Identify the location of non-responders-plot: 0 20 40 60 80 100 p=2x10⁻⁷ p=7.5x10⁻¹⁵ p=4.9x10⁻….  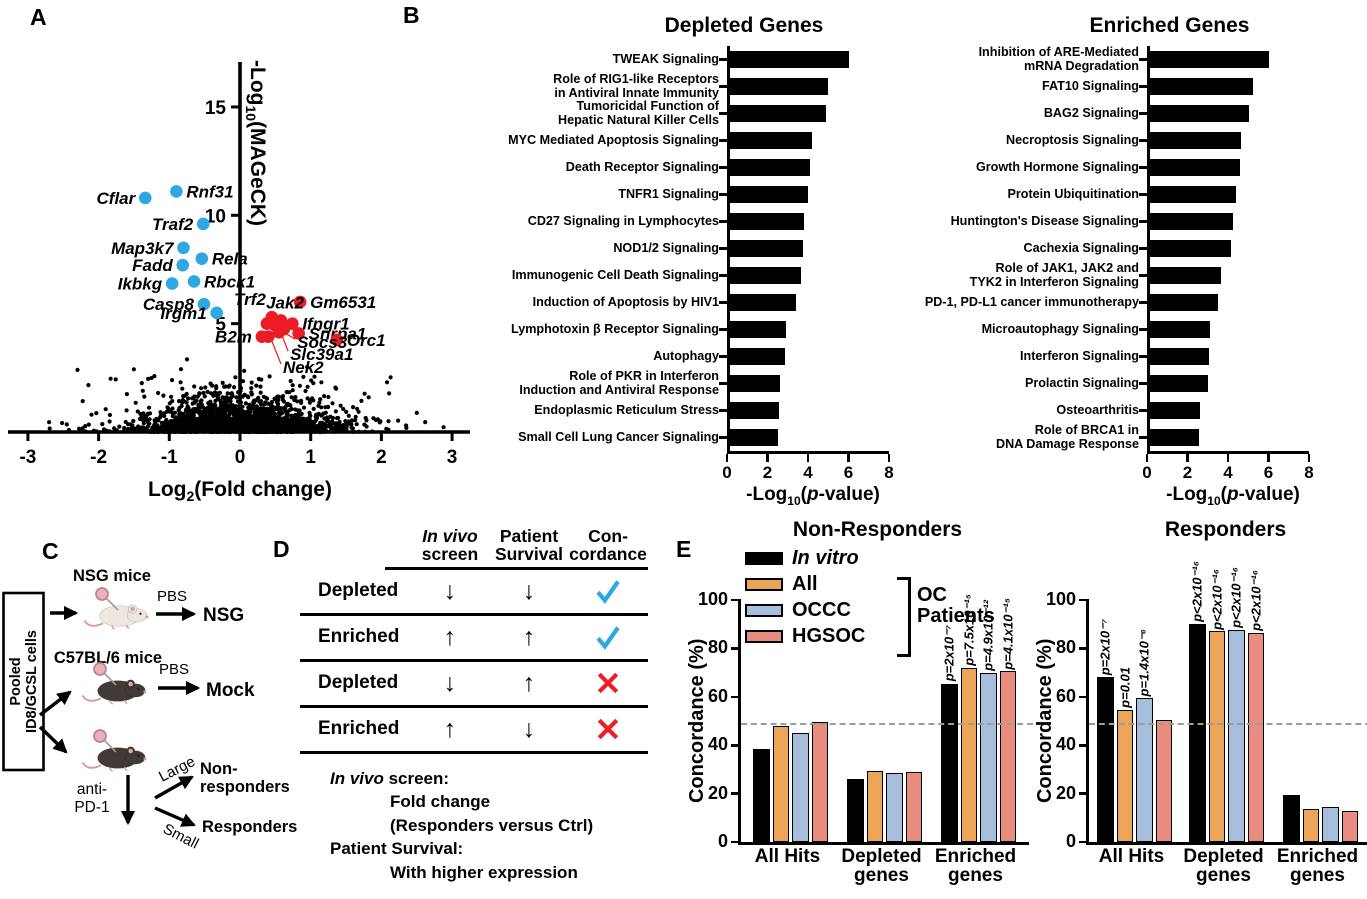
(865, 720).